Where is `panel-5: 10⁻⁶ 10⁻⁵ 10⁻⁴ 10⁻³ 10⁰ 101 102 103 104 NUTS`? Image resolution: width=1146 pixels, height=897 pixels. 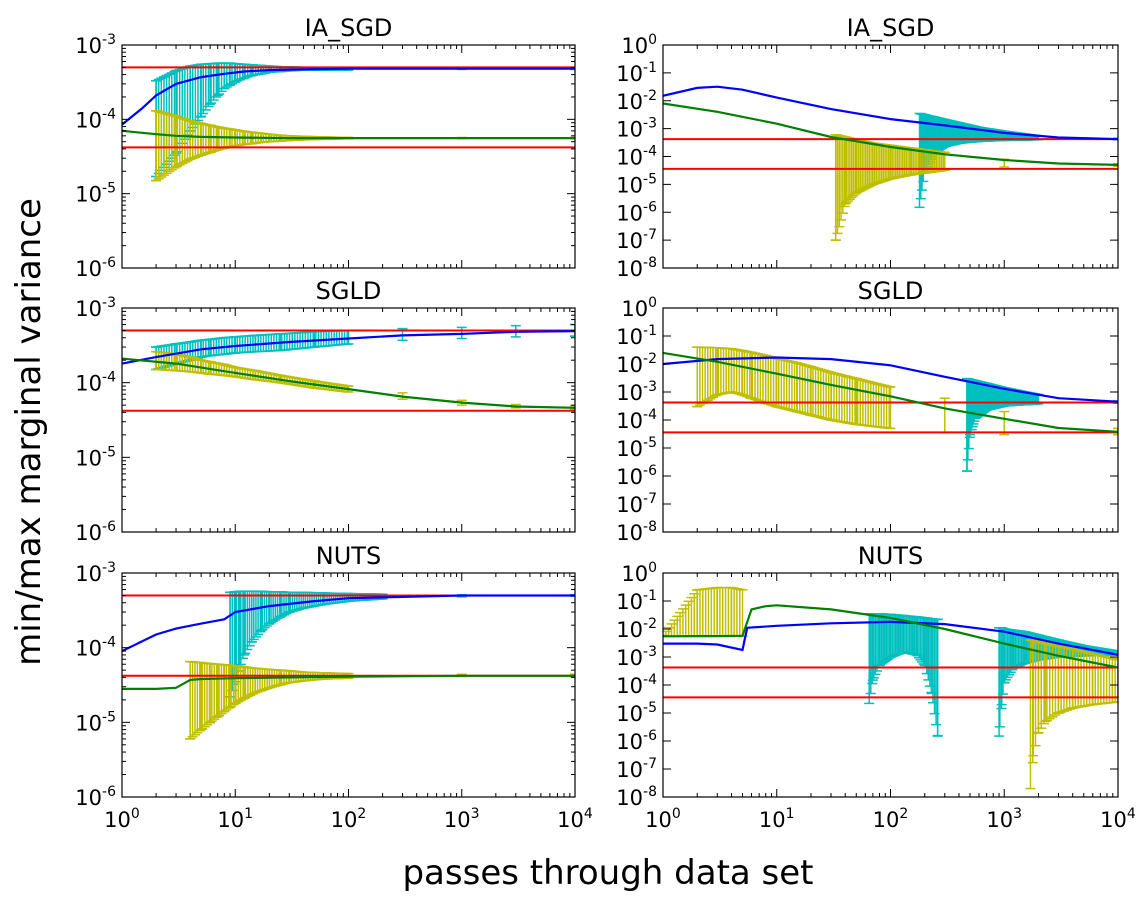
panel-5: 10⁻⁶ 10⁻⁵ 10⁻⁴ 10⁻³ 10⁰ 101 102 103 104 NUTS is located at coordinates (334, 687).